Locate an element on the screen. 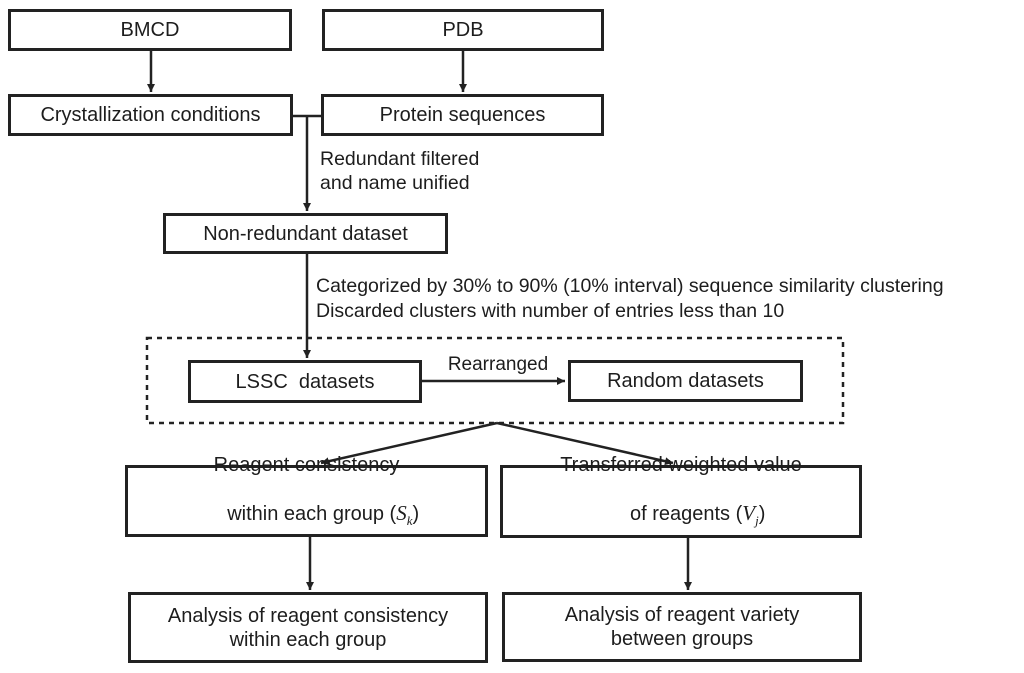 This screenshot has width=1024, height=673. node-crystallization-conditions: Crystallization conditions is located at coordinates (150, 115).